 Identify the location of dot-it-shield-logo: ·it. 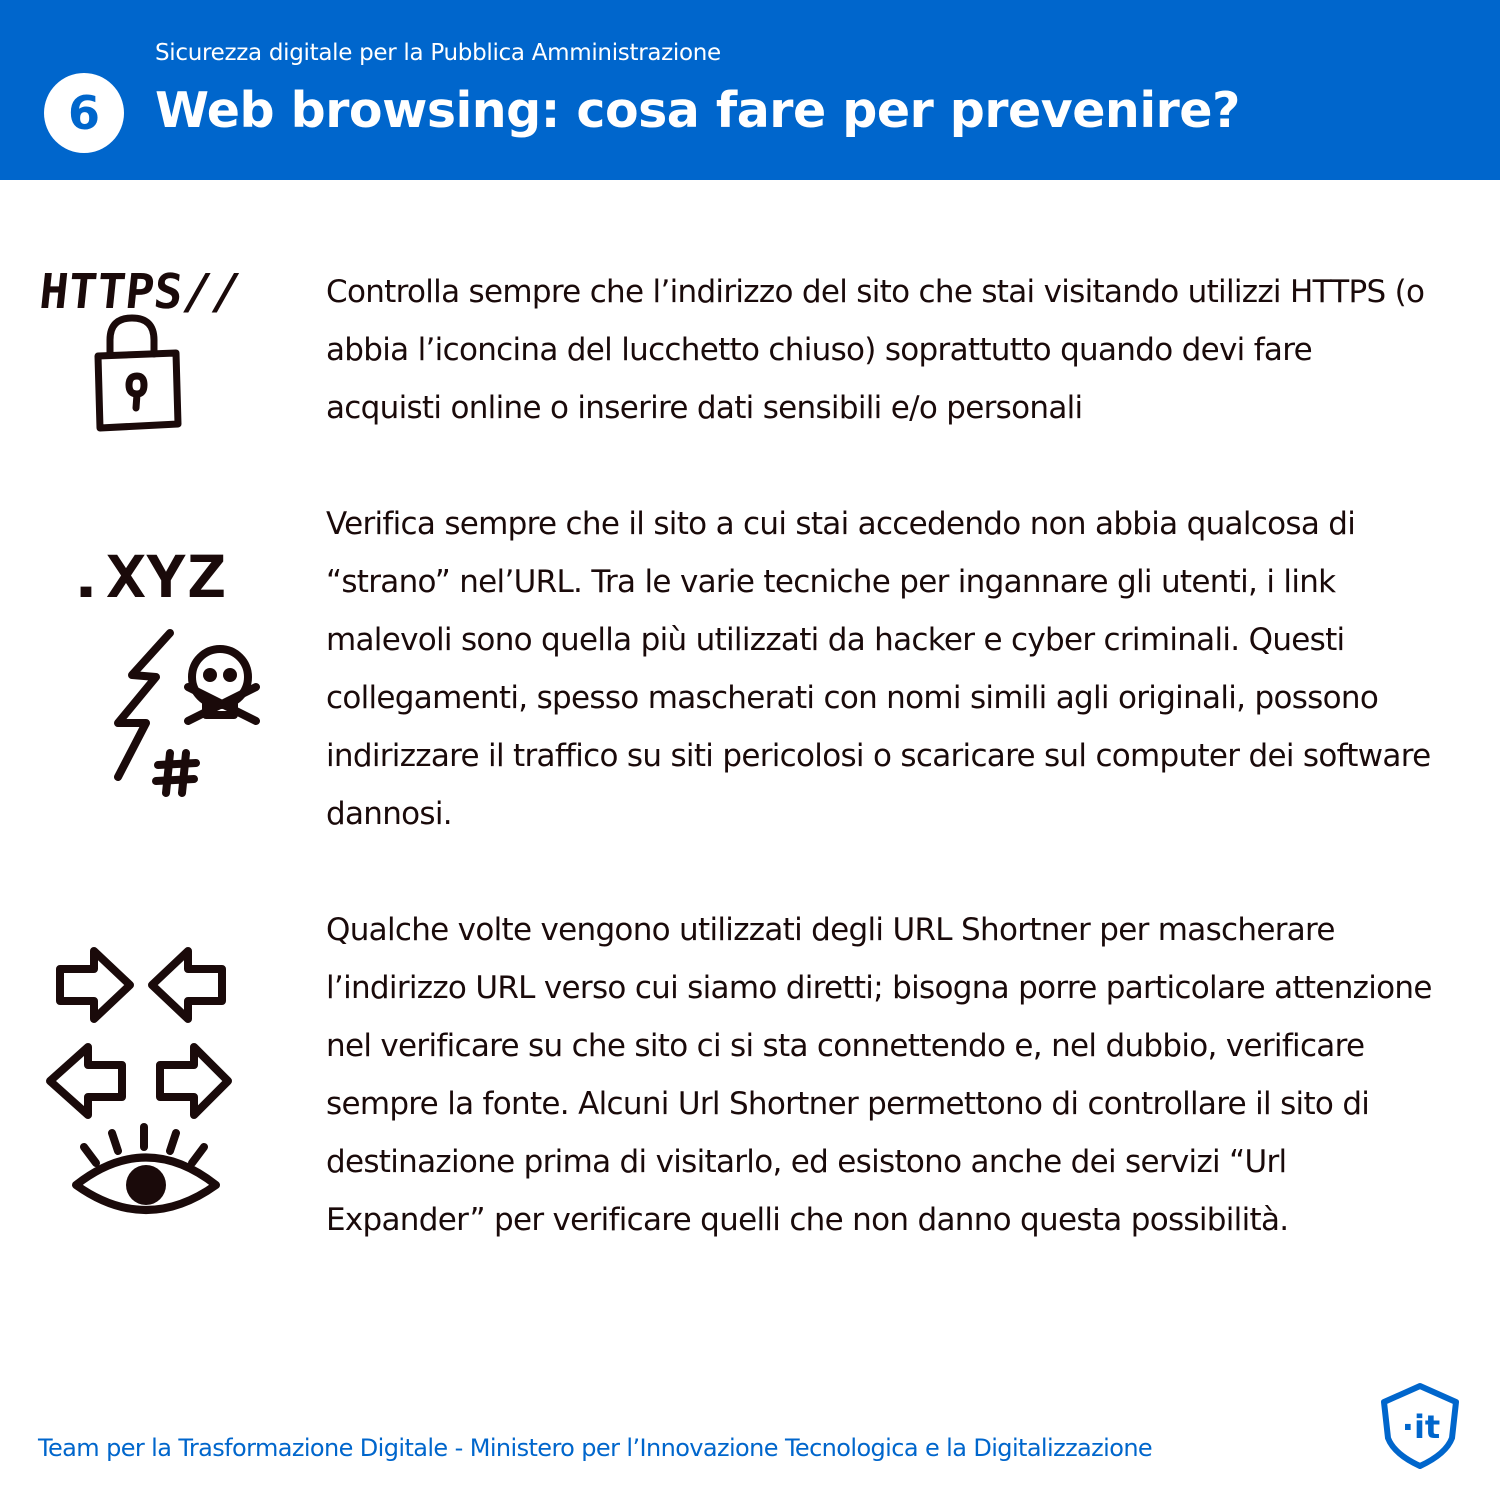
(1420, 1426).